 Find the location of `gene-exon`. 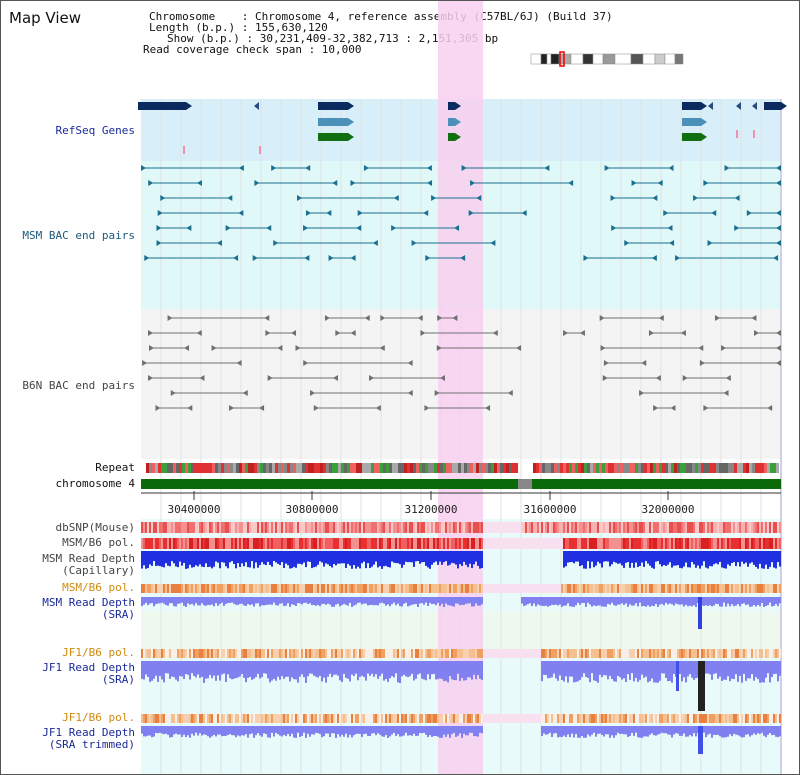

gene-exon is located at coordinates (333, 122).